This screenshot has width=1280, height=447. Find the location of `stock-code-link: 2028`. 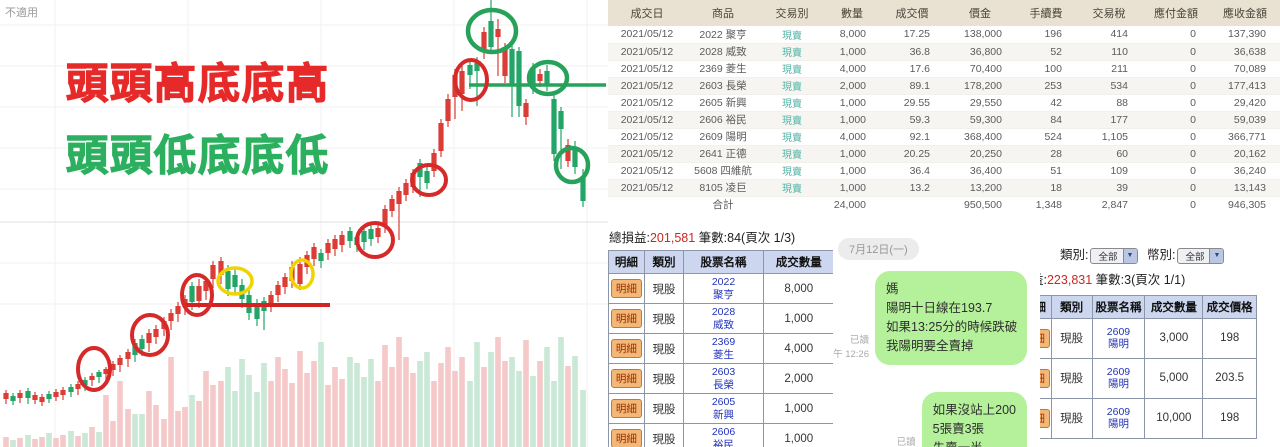

stock-code-link: 2028 is located at coordinates (723, 311).